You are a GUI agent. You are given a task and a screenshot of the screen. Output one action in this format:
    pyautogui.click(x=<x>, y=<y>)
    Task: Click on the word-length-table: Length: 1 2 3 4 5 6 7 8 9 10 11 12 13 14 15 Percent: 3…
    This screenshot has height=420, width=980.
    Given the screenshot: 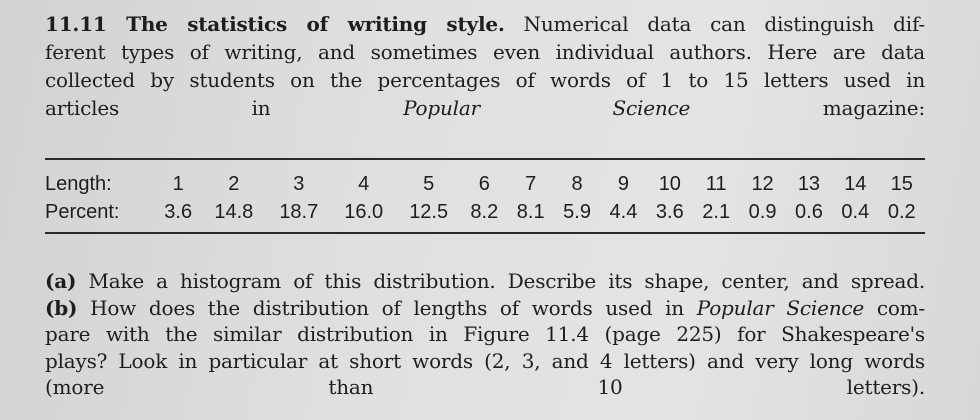 What is the action you would take?
    pyautogui.click(x=485, y=198)
    